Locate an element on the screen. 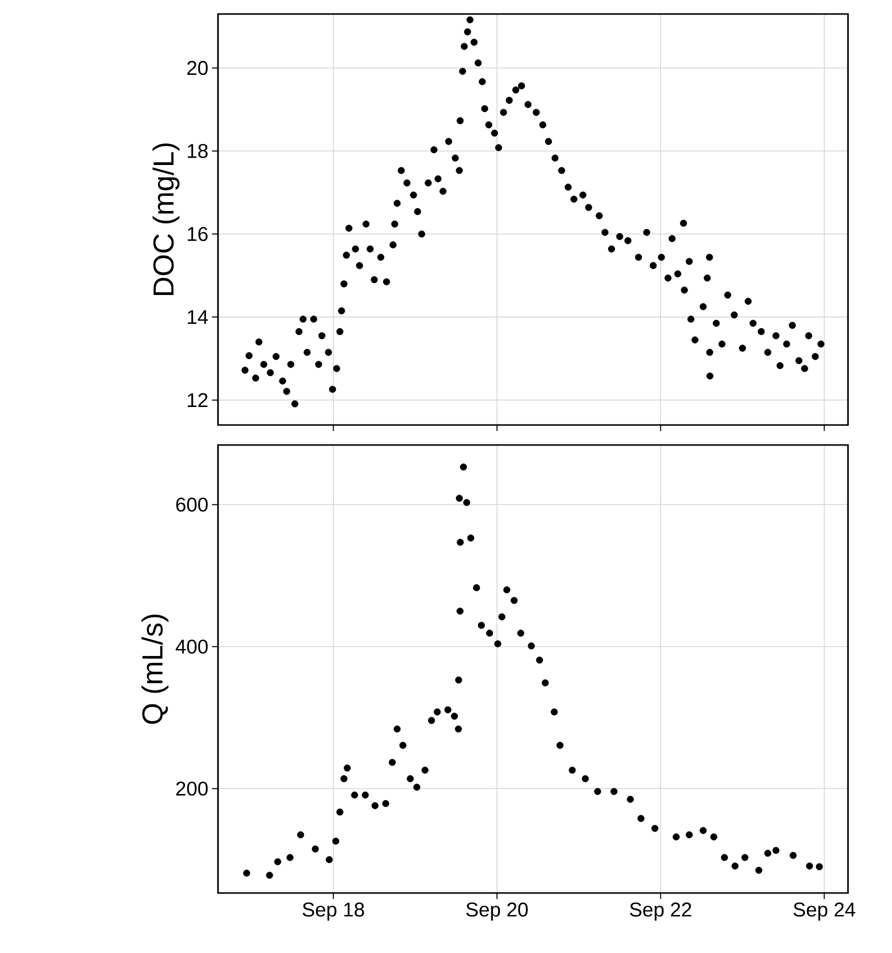 This screenshot has height=953, width=892. y-tick-label: 16 is located at coordinates (198, 234).